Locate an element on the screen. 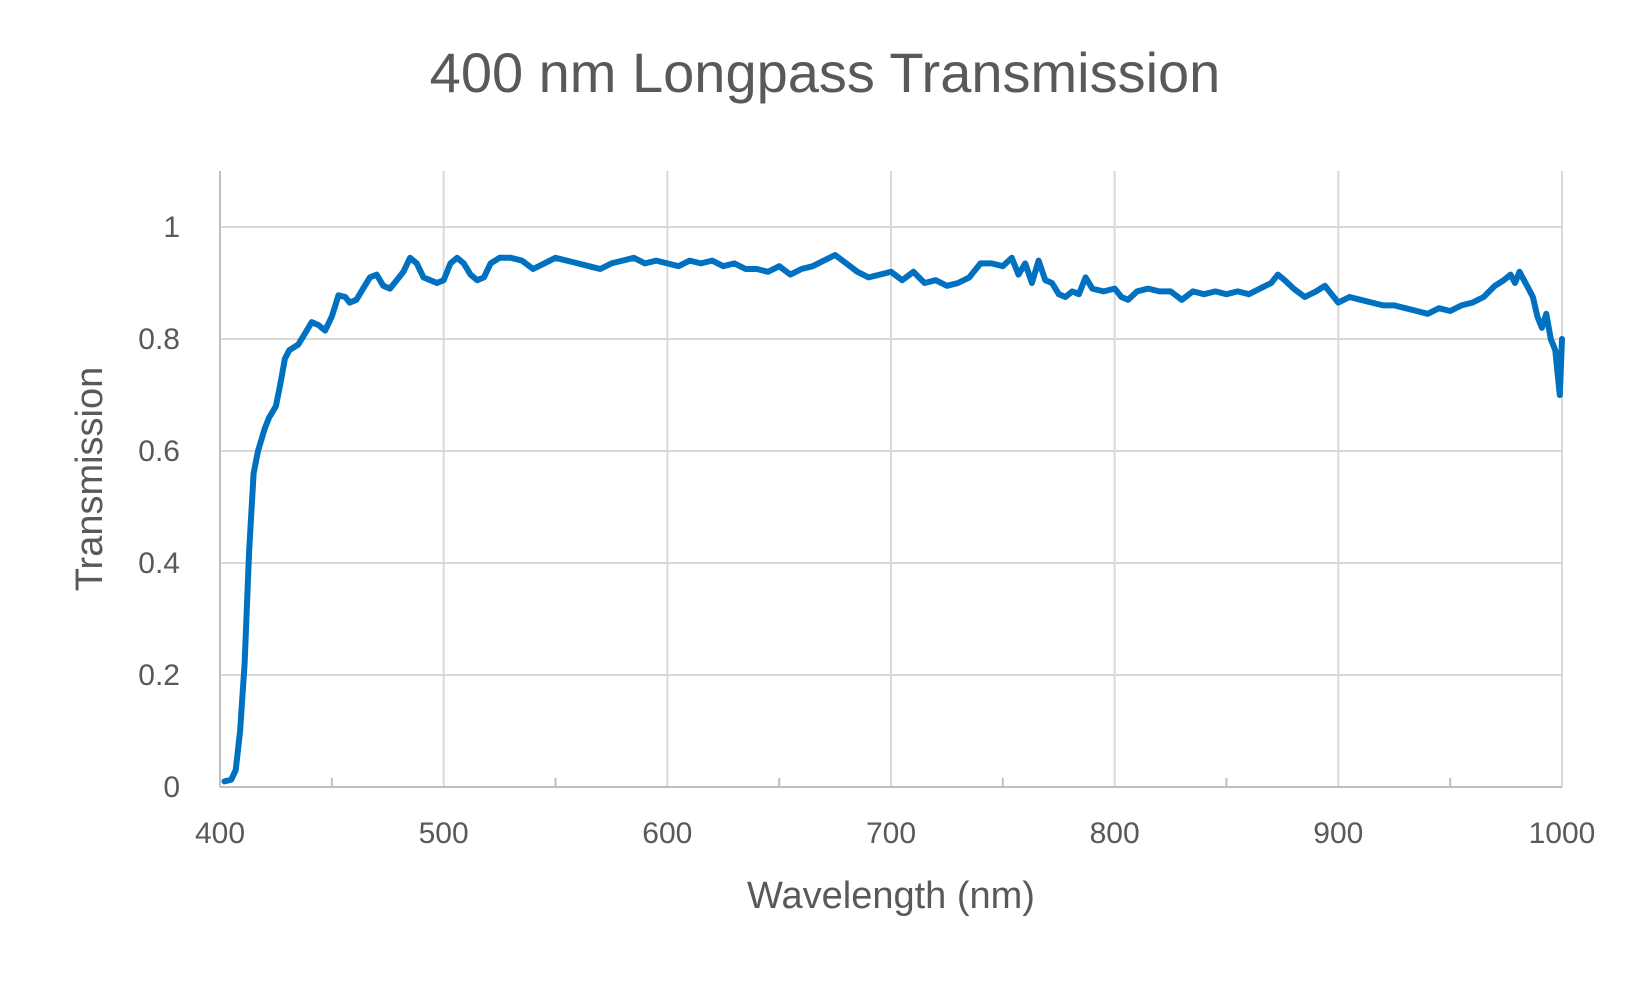  x-tick-label: 700 is located at coordinates (891, 833).